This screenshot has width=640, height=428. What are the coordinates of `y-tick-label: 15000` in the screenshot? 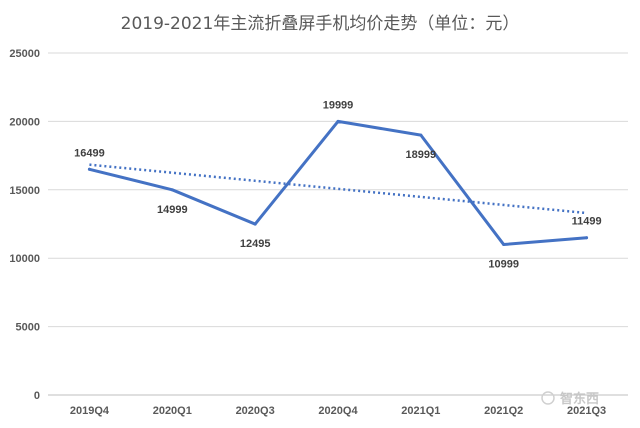 It's located at (24, 191).